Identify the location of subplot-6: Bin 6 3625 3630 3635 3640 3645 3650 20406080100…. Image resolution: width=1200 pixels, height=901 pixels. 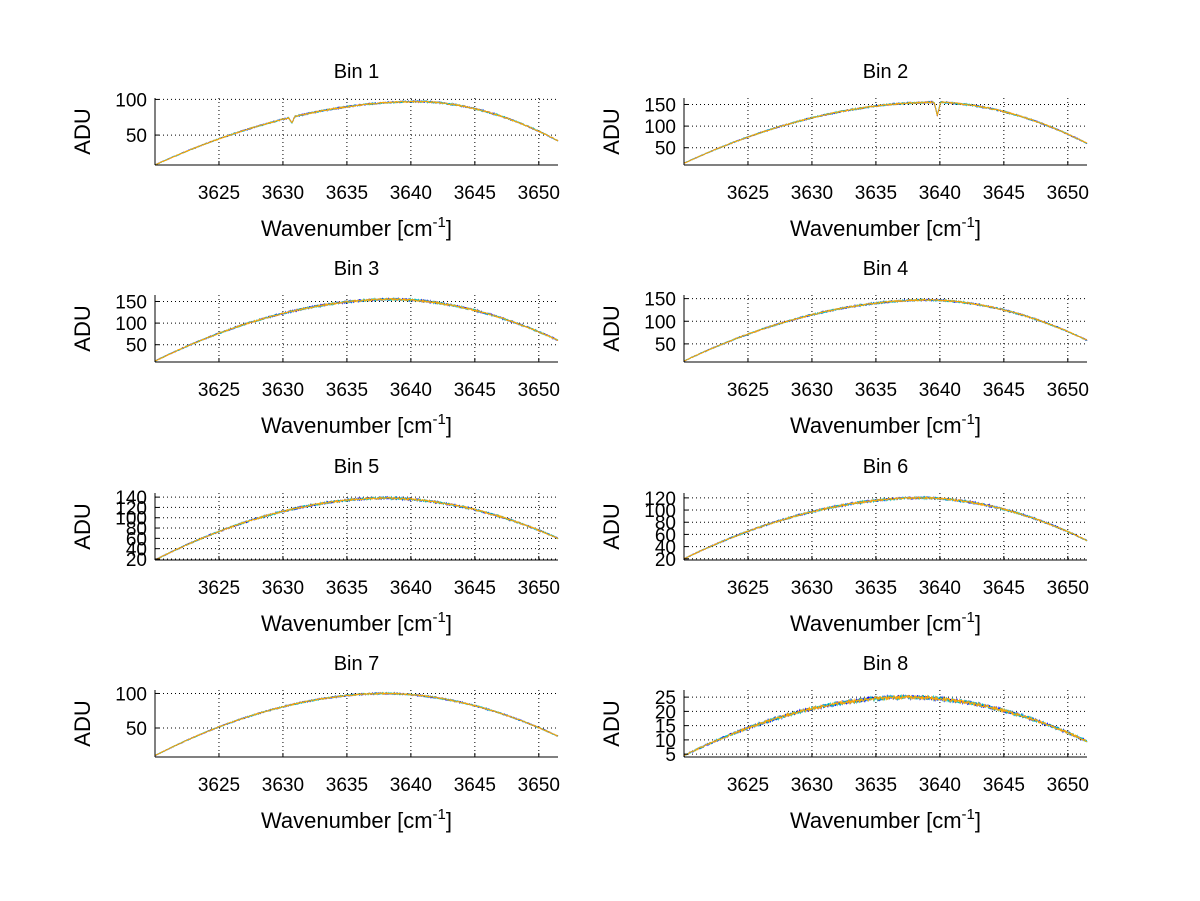
(844, 546).